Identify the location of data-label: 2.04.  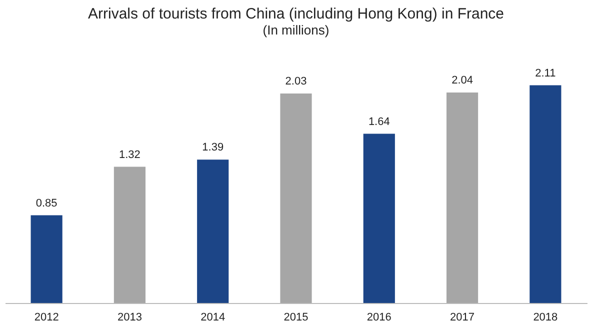
(462, 80).